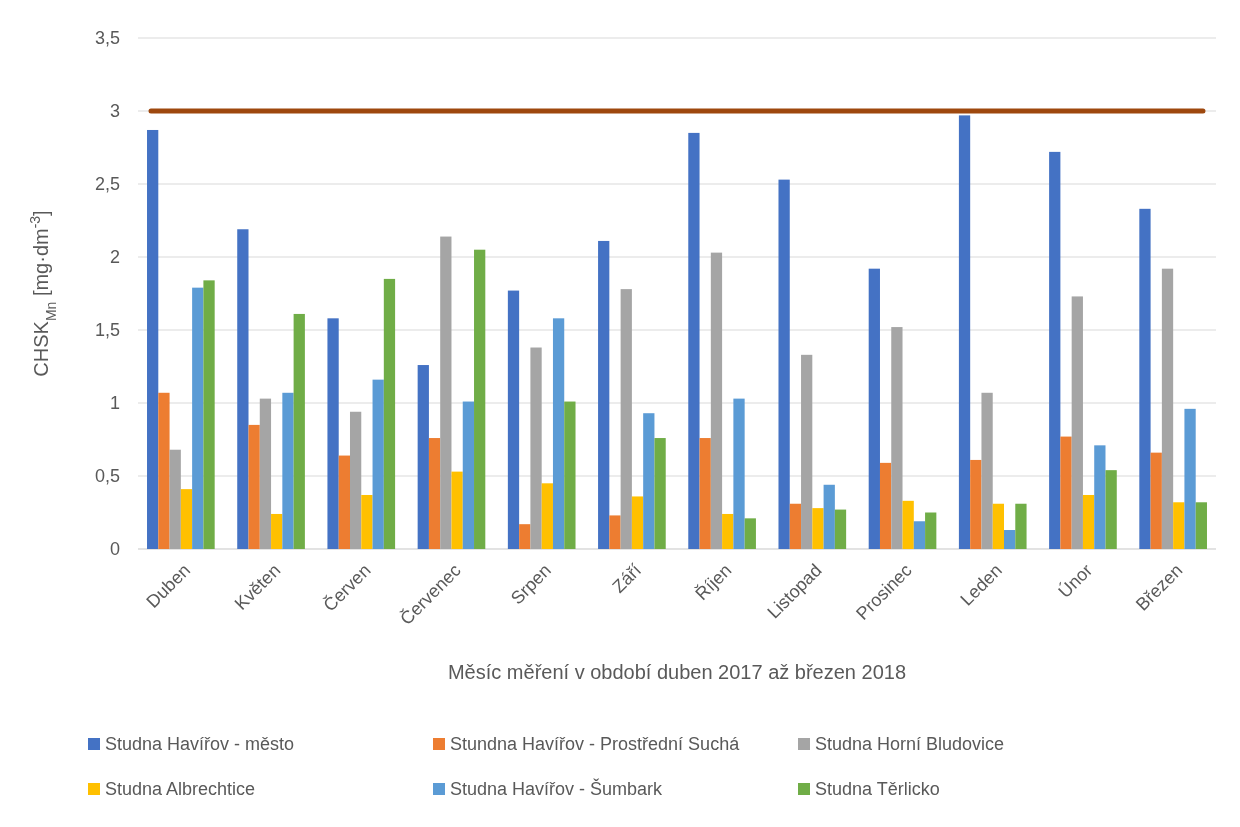 The image size is (1240, 827). I want to click on y-tick-label: 1, so click(114, 403).